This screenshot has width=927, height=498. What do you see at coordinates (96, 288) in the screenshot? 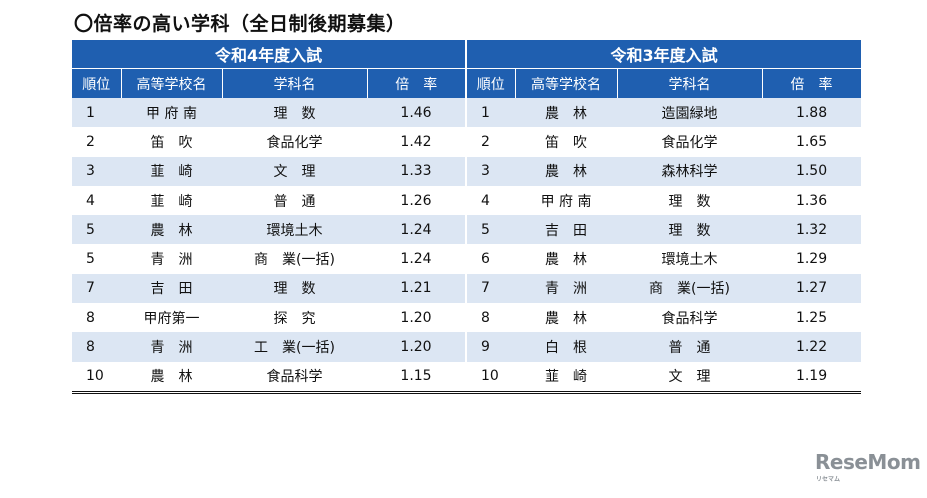
I see `rank-cell: 7` at bounding box center [96, 288].